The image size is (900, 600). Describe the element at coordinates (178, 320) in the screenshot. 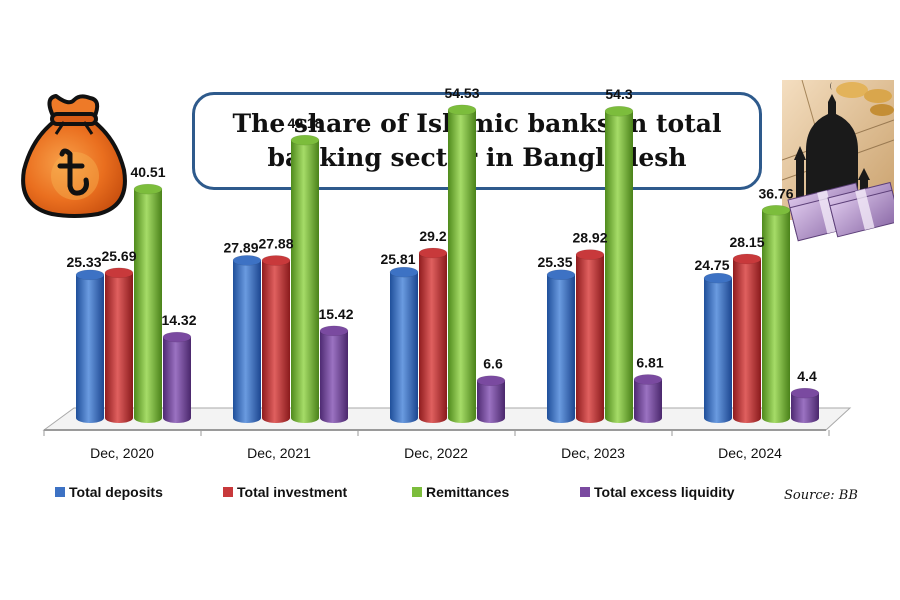

I see `value-label: 14.32` at that location.